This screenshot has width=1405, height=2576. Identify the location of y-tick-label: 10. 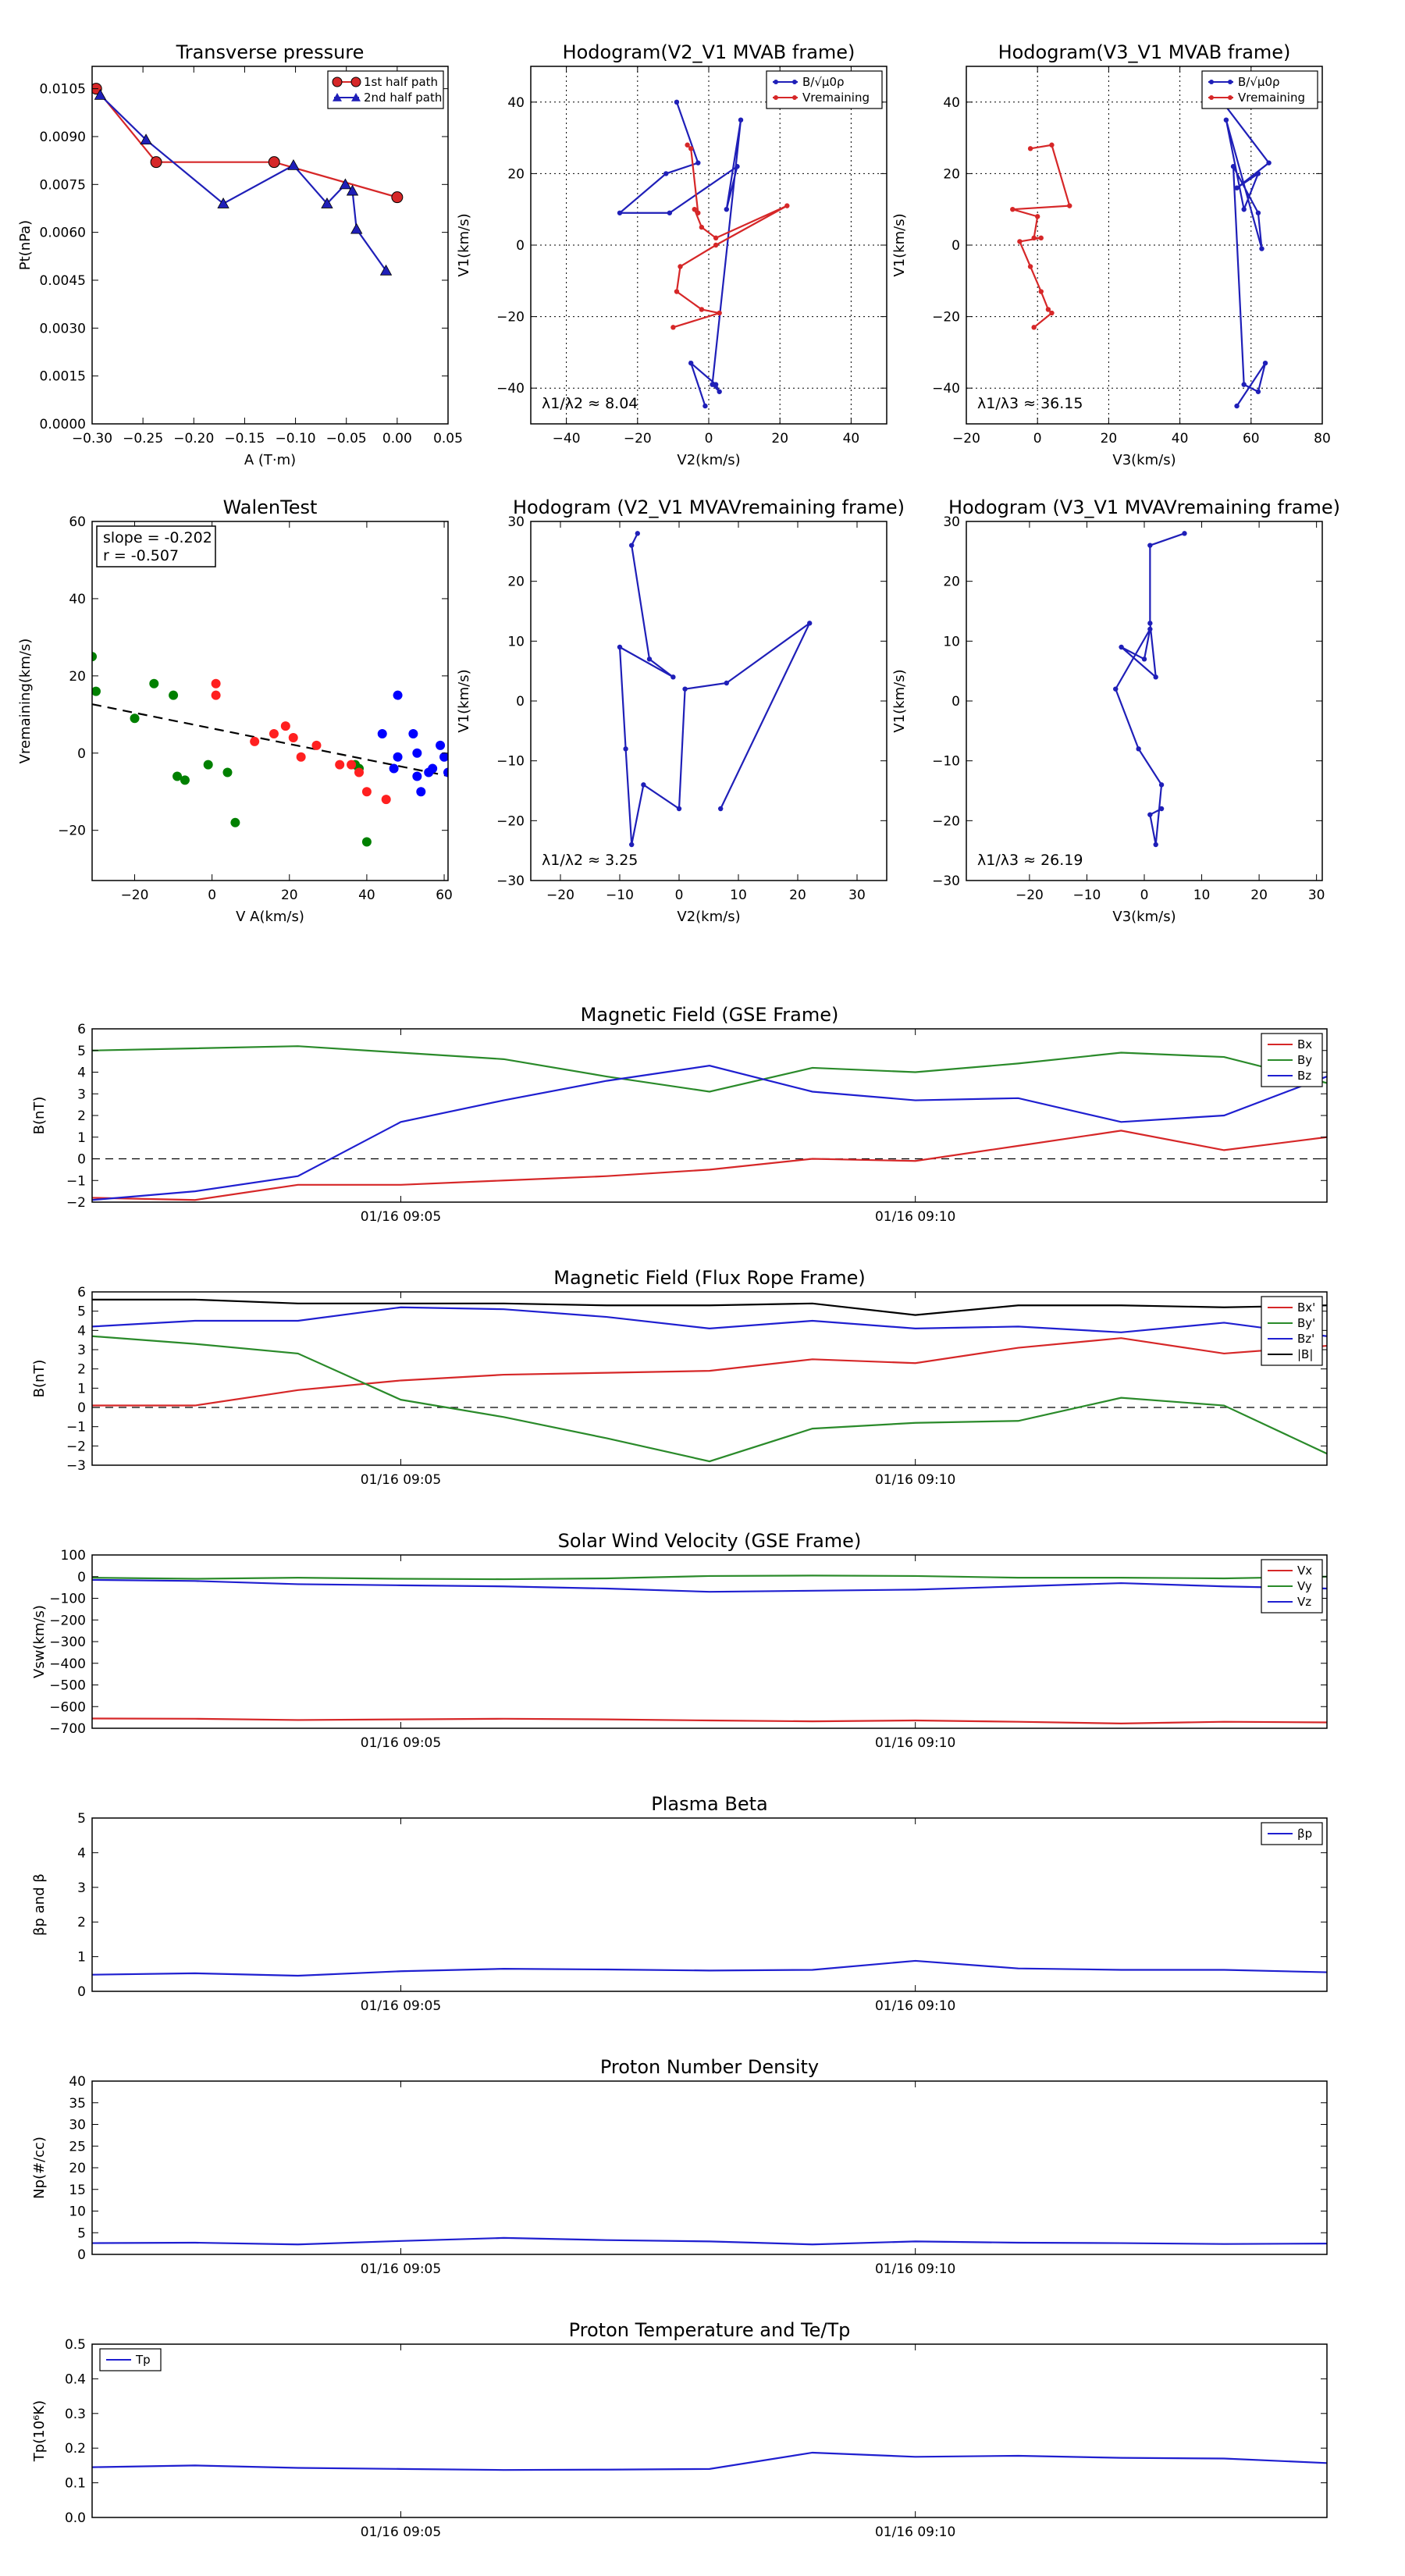
(516, 641).